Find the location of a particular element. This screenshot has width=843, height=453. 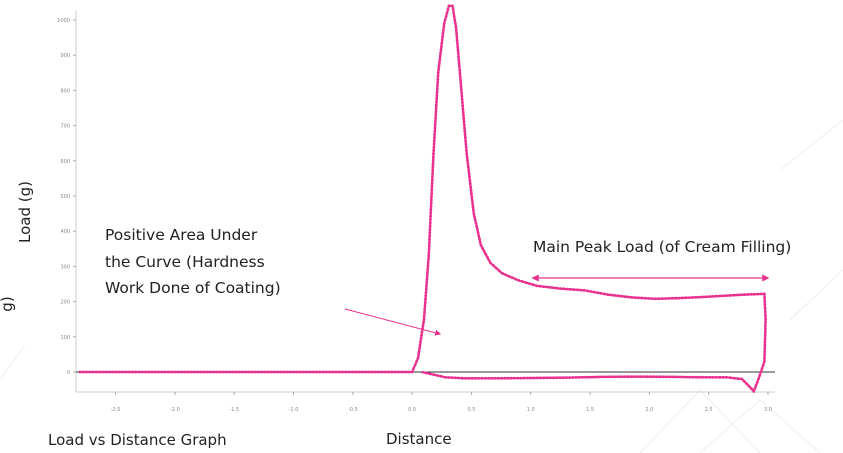

y-tick-label: 600 is located at coordinates (65, 162).